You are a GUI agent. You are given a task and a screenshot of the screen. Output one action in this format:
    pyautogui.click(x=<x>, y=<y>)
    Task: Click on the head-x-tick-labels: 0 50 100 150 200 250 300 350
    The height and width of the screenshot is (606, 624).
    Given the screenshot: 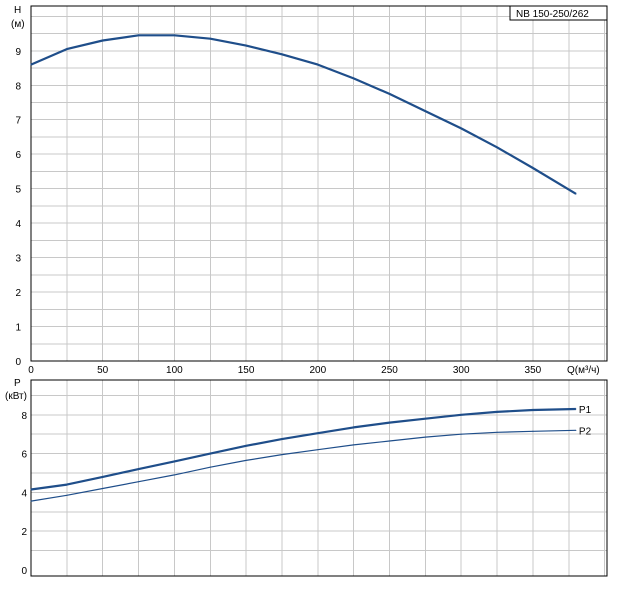 What is the action you would take?
    pyautogui.click(x=284, y=370)
    